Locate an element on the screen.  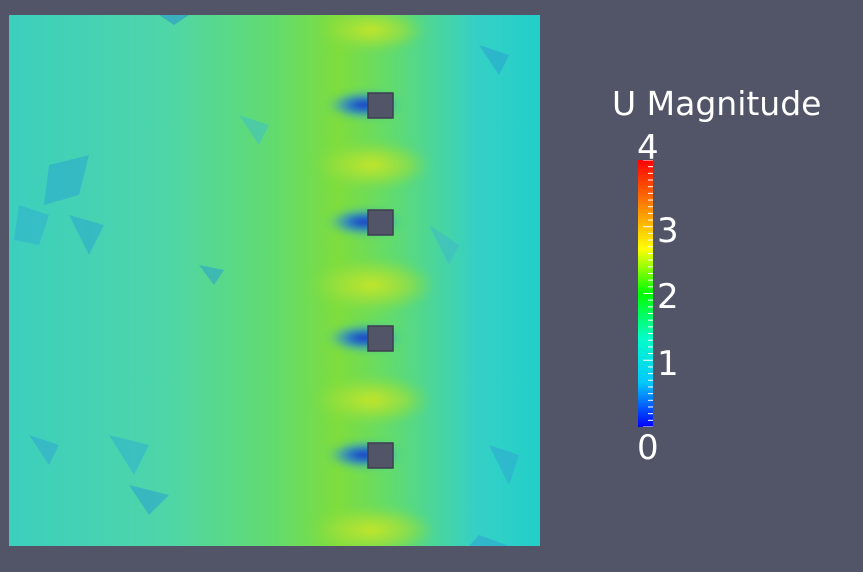
colorbar-tick-1: 1 is located at coordinates (668, 364).